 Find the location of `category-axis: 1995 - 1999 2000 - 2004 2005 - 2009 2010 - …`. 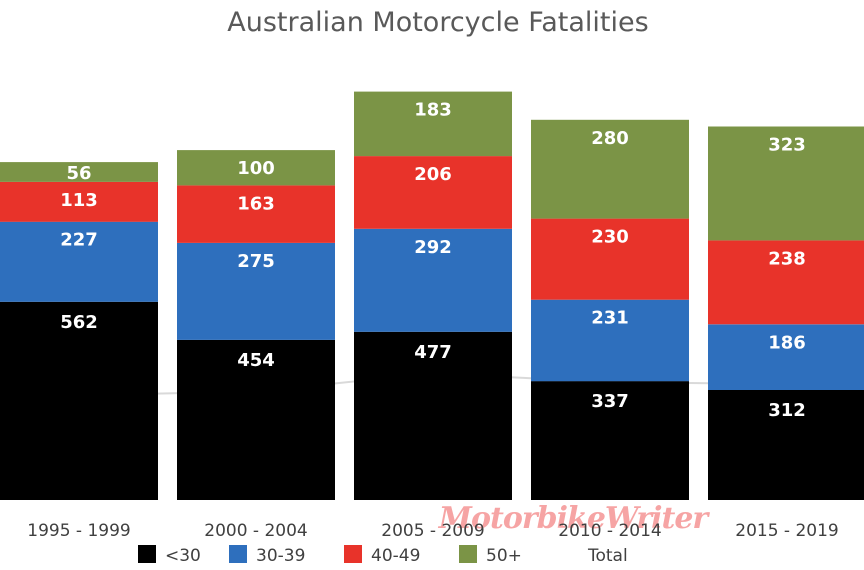

category-axis: 1995 - 1999 2000 - 2004 2005 - 2009 2010 - … is located at coordinates (432, 531).